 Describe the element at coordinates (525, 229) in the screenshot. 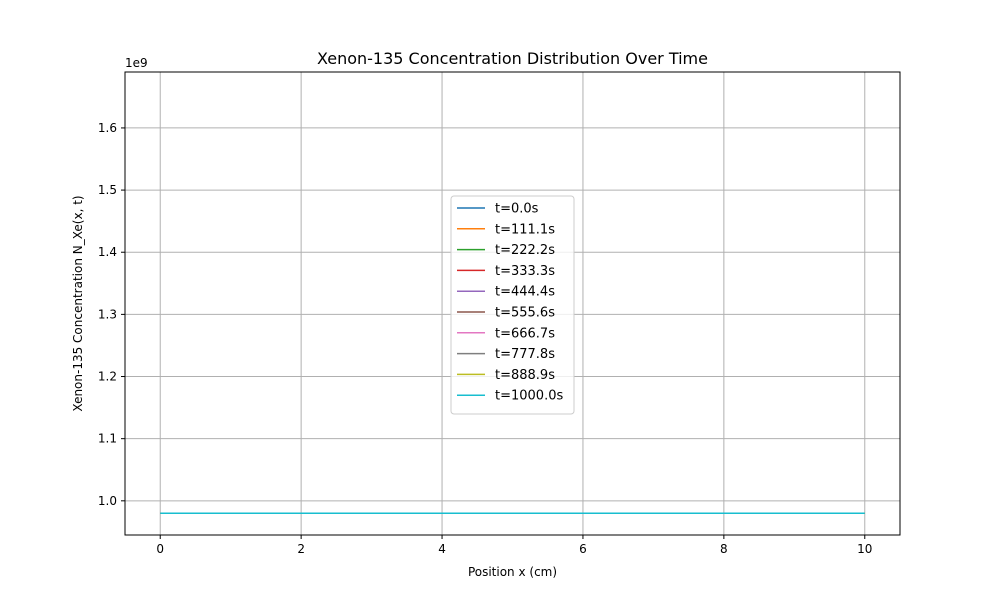

I see `legend-entry: t=111.1s` at that location.